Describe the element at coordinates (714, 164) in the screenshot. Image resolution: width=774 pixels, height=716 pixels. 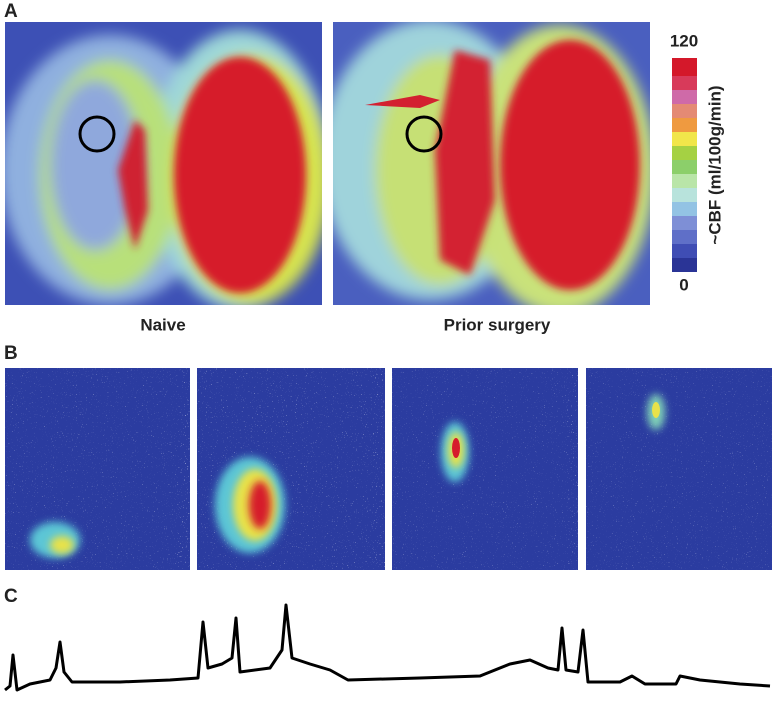
I see `colorbar-title: ~CBF (ml/100g/min)` at that location.